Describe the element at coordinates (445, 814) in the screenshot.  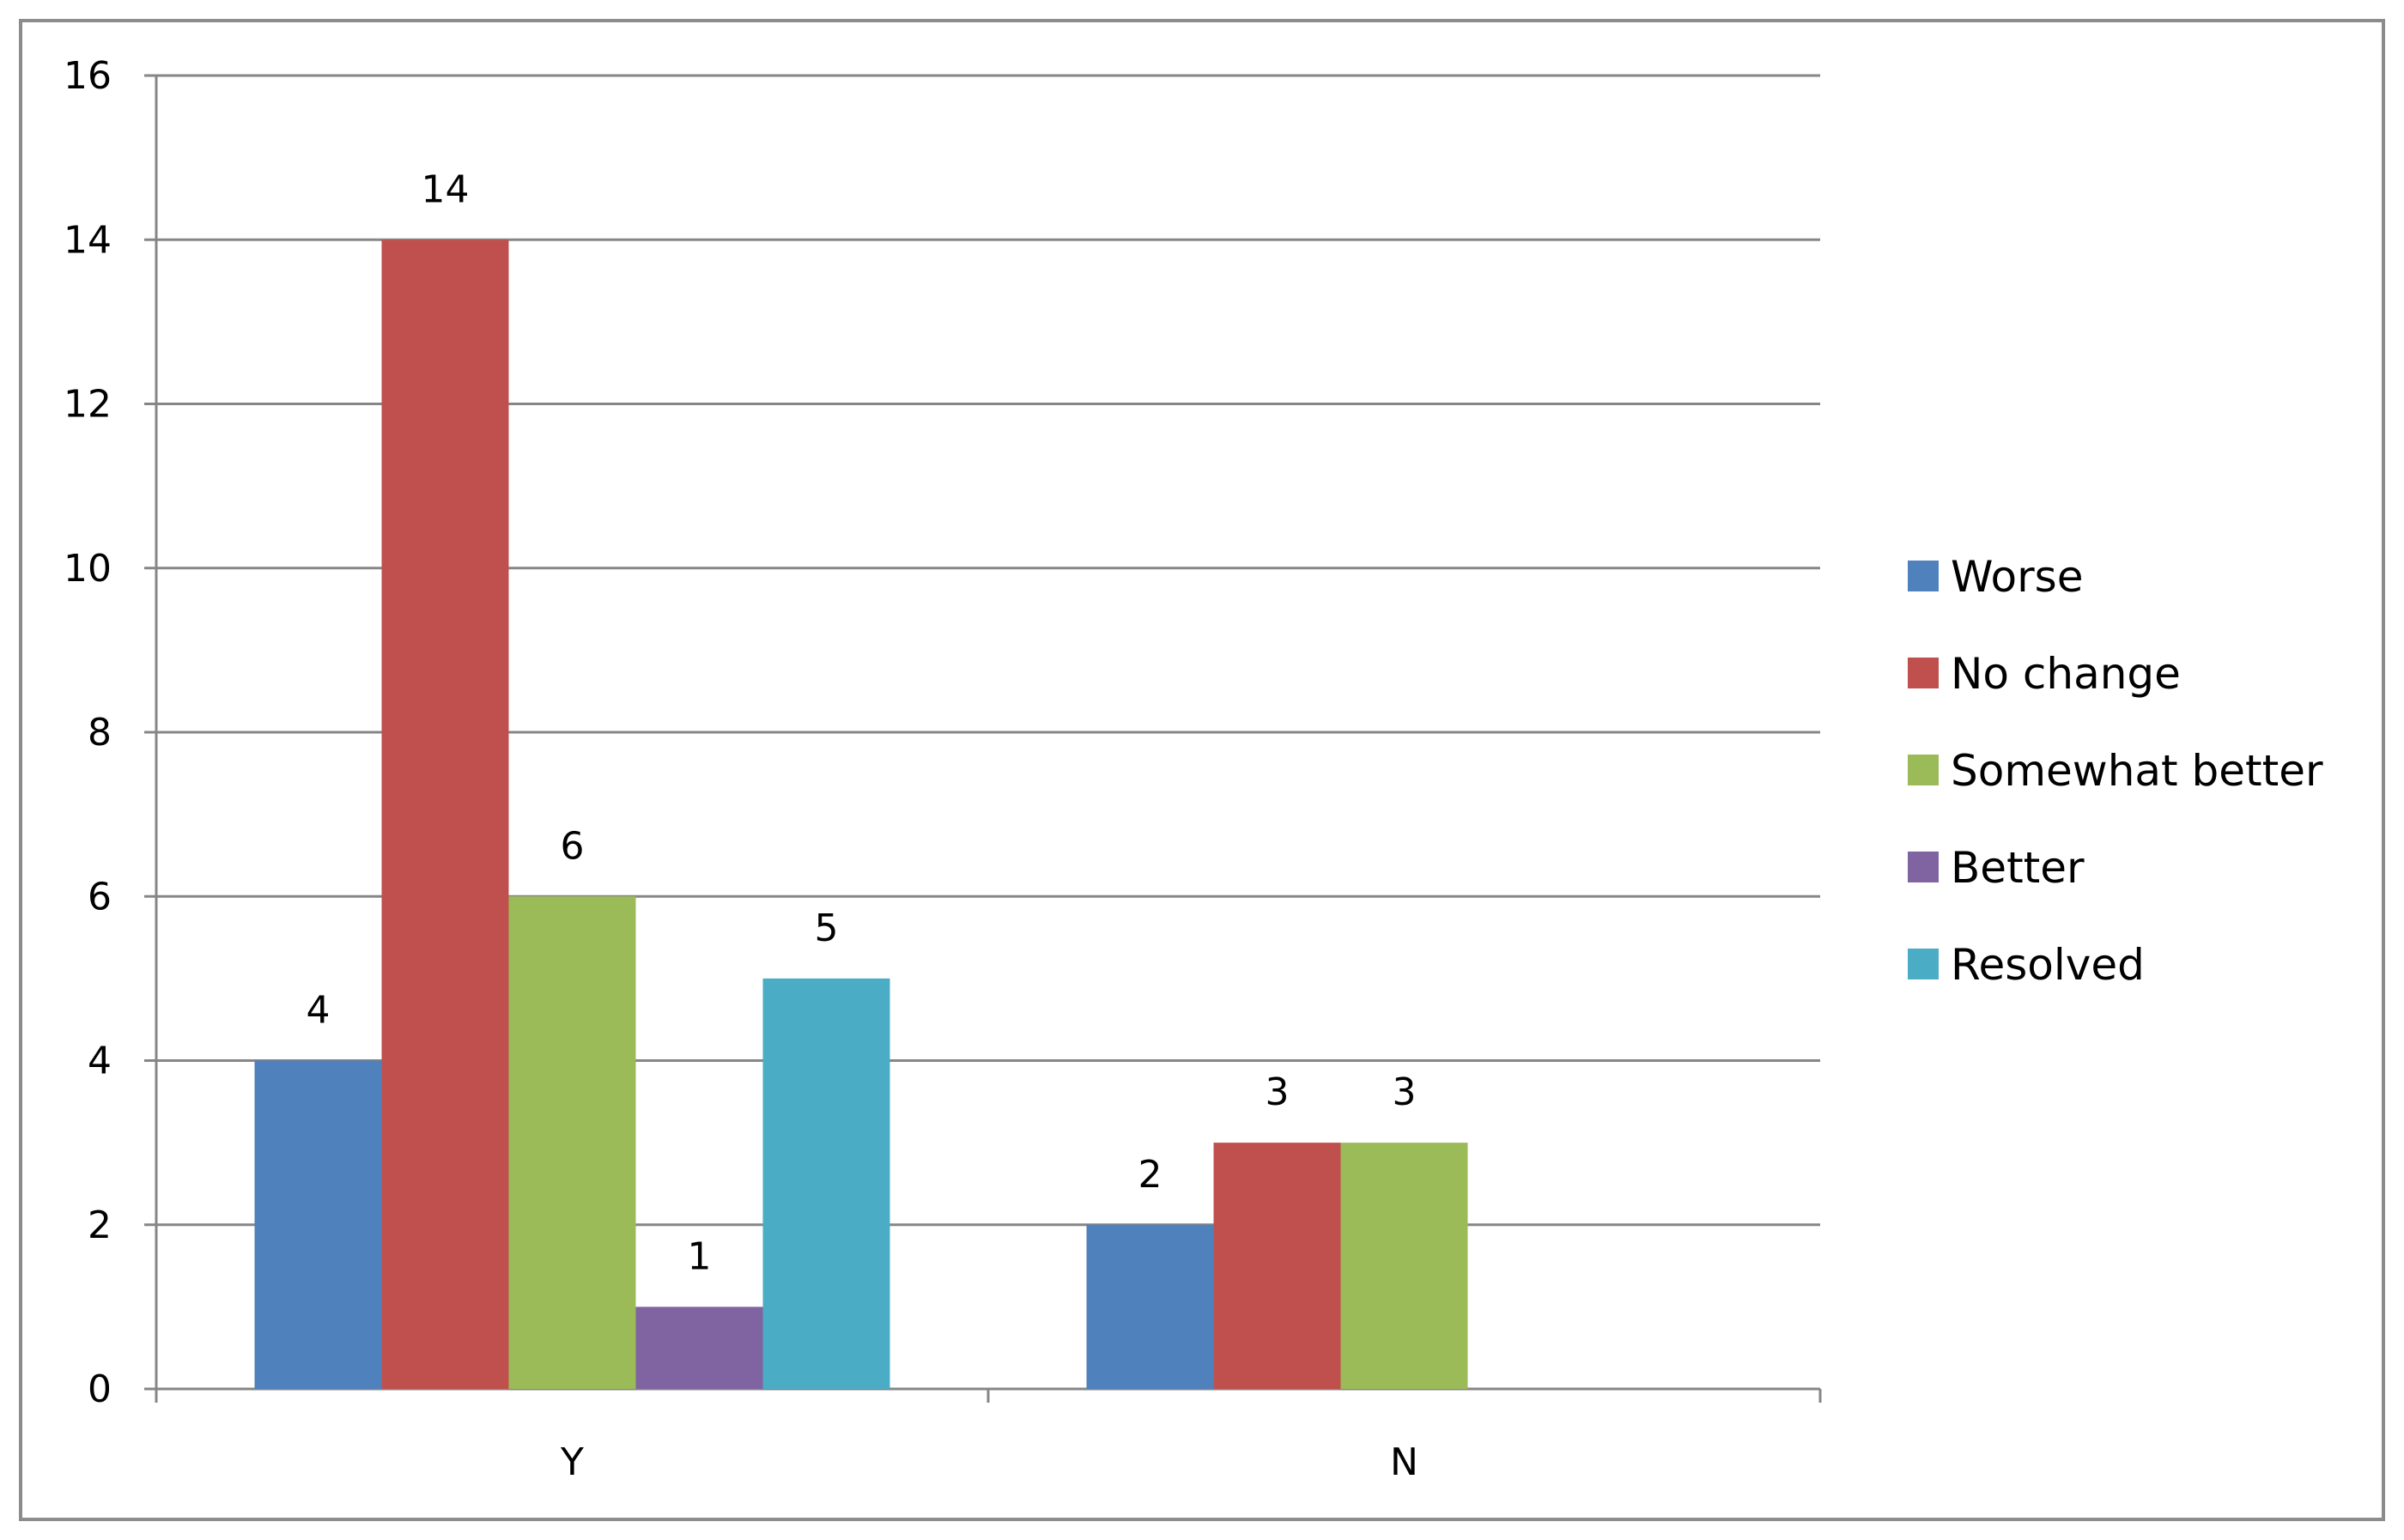
I see `bar-Y-no-change` at that location.